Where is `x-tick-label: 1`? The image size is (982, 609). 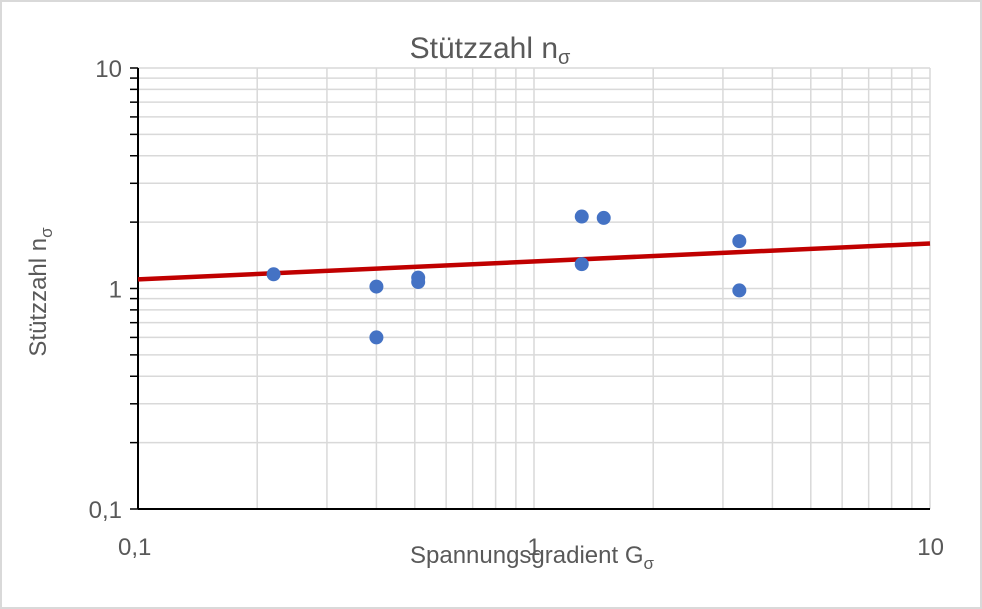
x-tick-label: 1 is located at coordinates (533, 547).